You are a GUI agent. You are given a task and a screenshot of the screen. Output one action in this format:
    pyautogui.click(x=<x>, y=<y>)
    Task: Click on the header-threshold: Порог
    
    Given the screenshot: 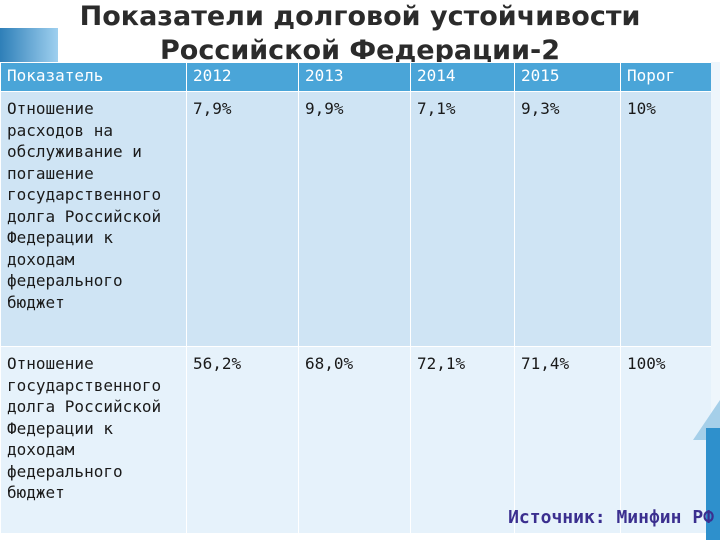 What is the action you would take?
    pyautogui.click(x=666, y=77)
    